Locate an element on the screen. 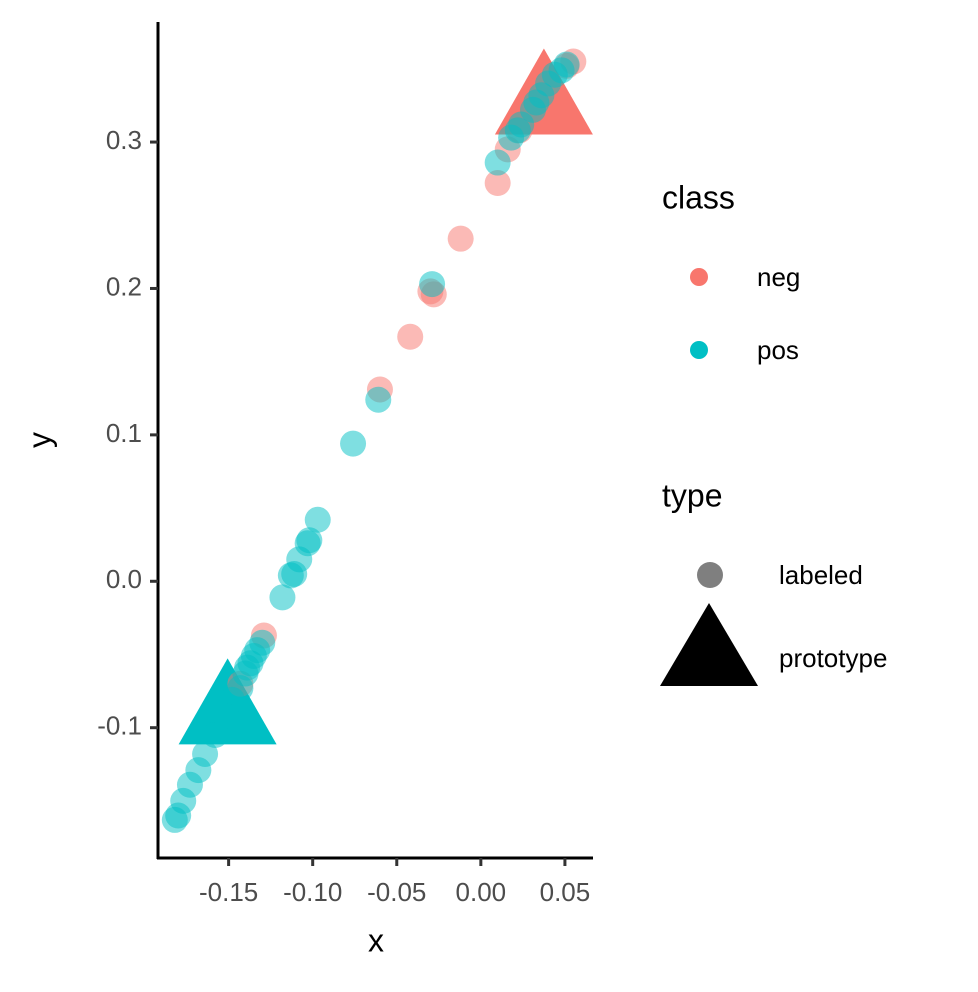  legend-title: class is located at coordinates (698, 197).